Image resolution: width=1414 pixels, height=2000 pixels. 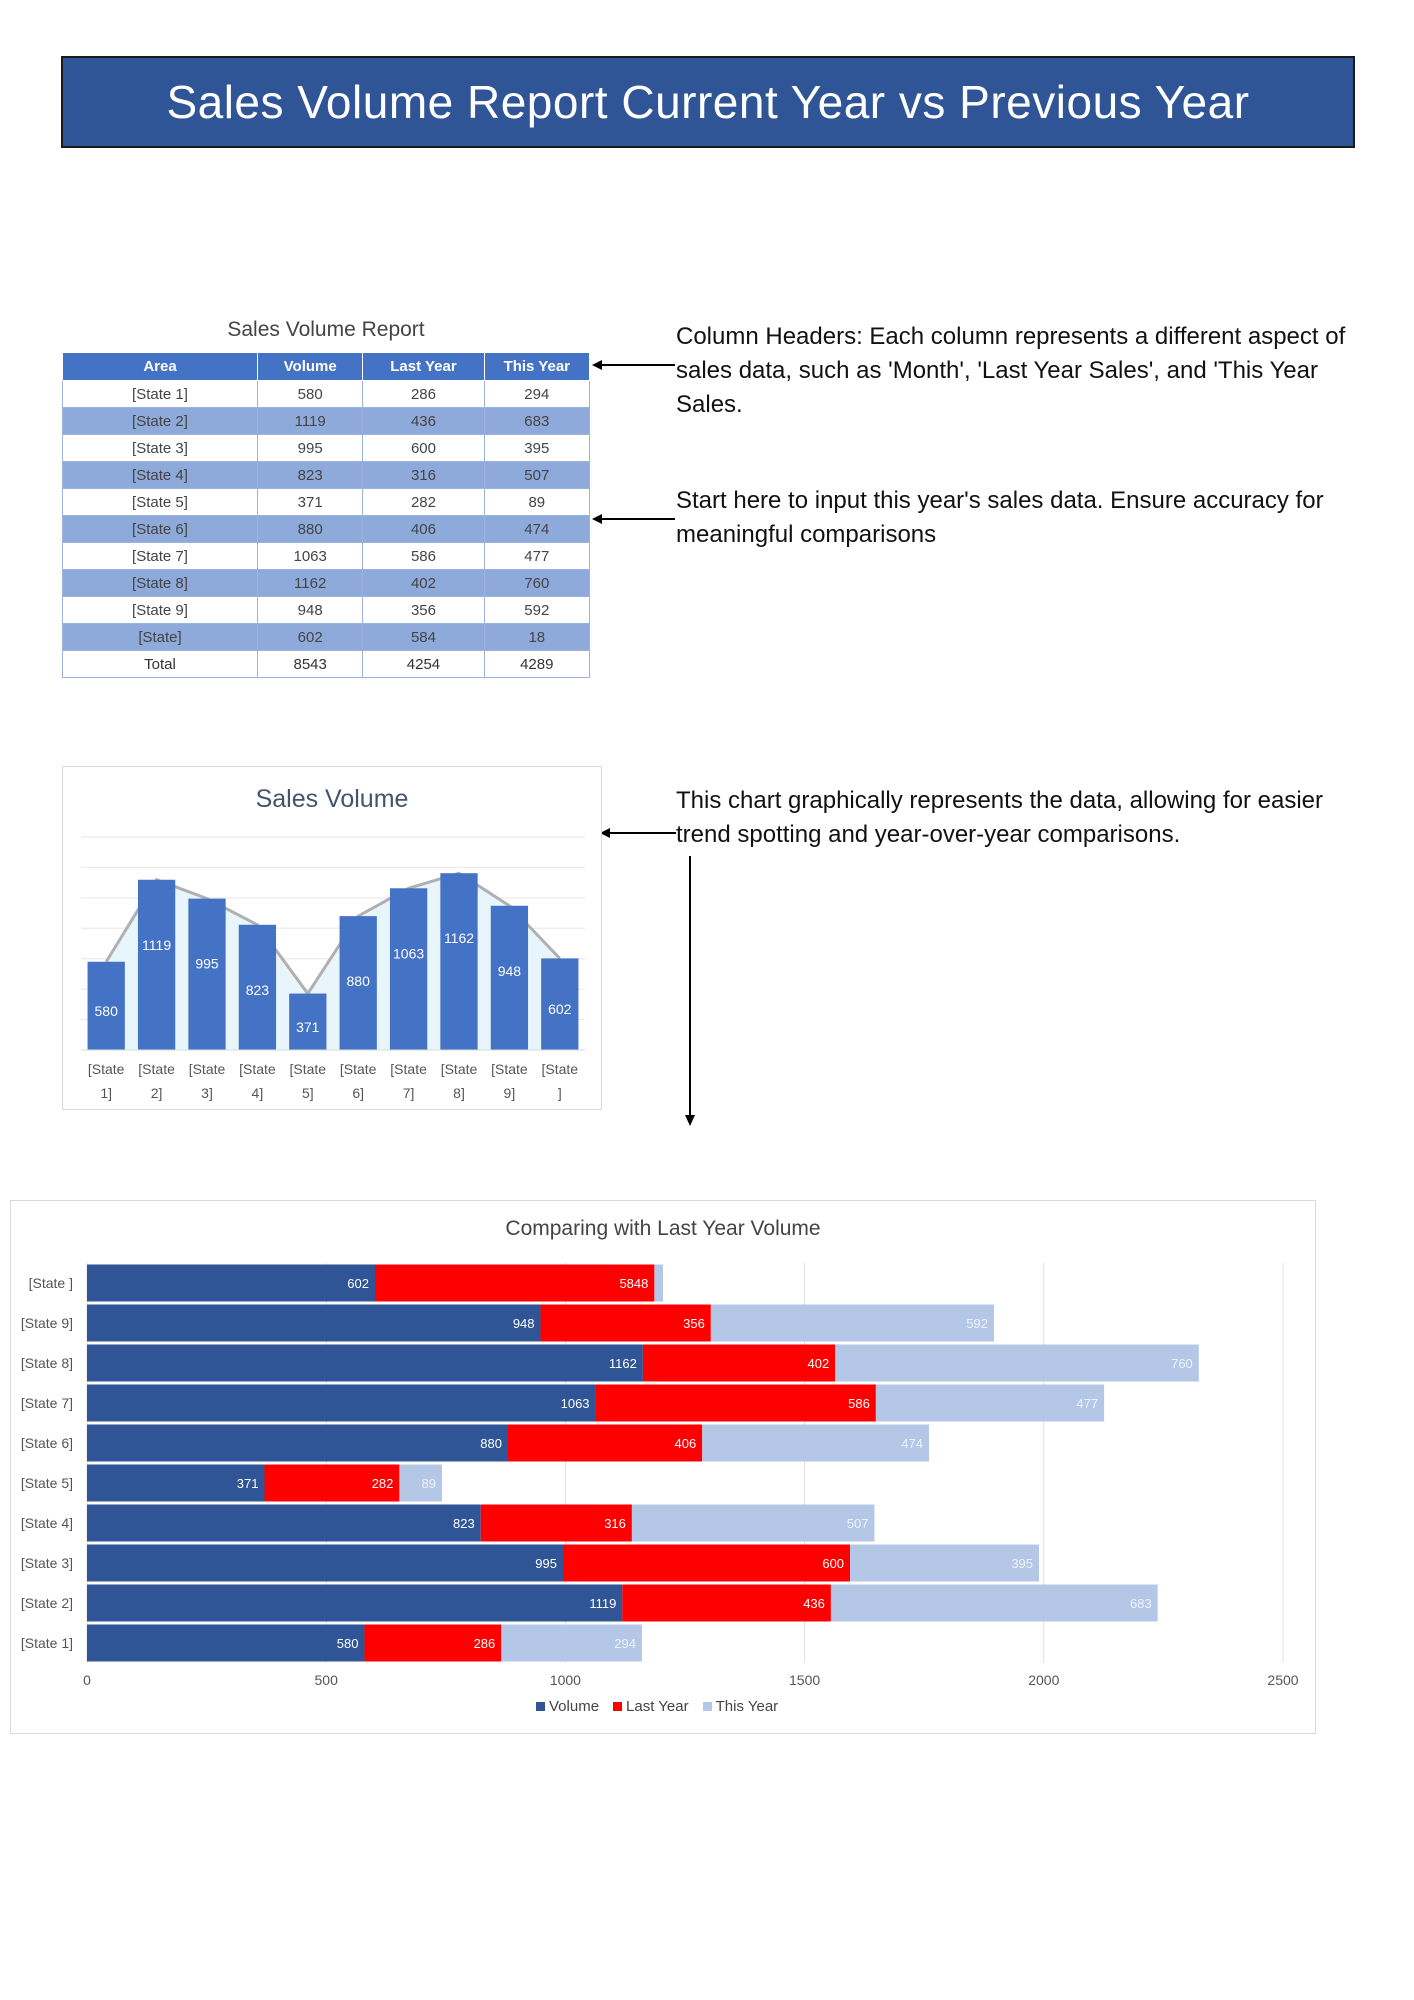 What do you see at coordinates (423, 664) in the screenshot?
I see `table-total-cell: 4254` at bounding box center [423, 664].